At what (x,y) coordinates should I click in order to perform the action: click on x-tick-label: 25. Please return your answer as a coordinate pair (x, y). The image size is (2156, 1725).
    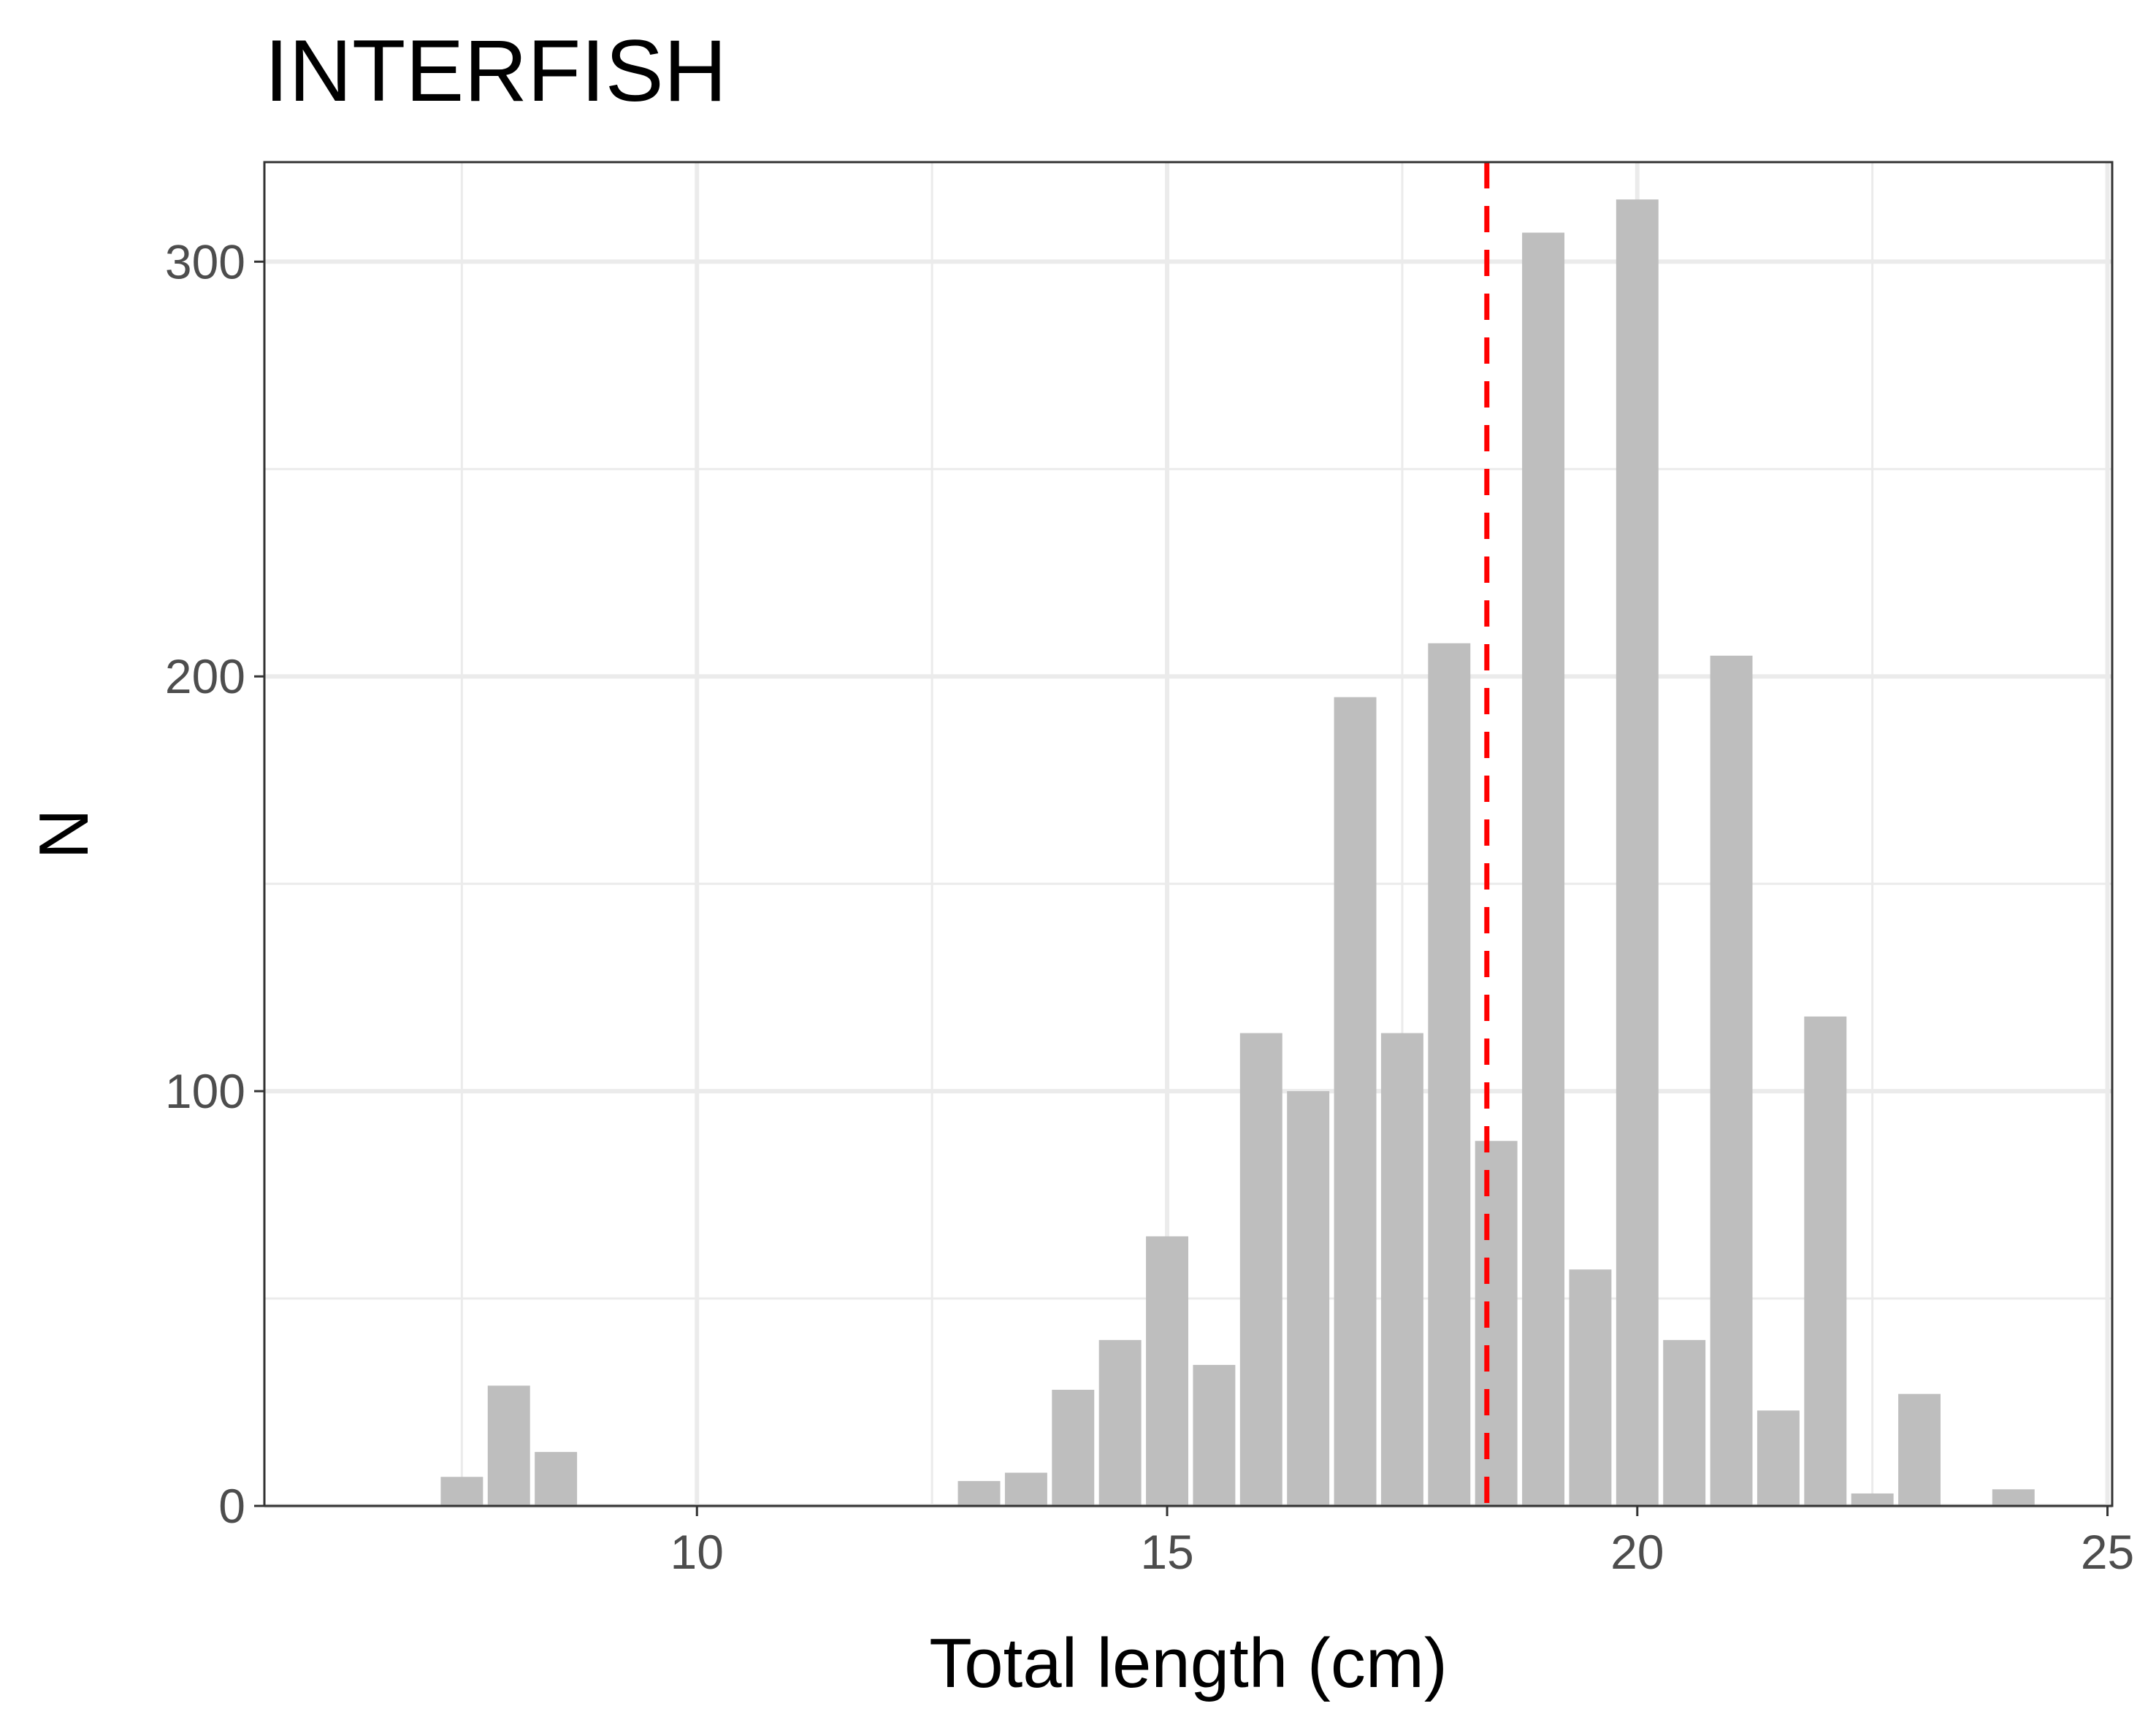
    Looking at the image, I should click on (2108, 1552).